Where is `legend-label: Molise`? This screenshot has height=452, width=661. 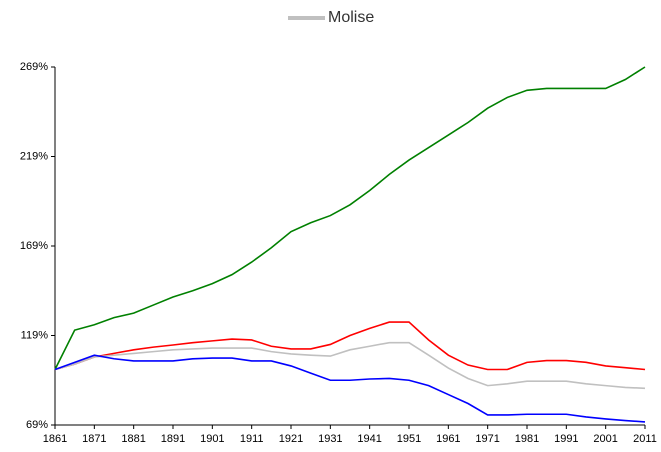 legend-label: Molise is located at coordinates (351, 17).